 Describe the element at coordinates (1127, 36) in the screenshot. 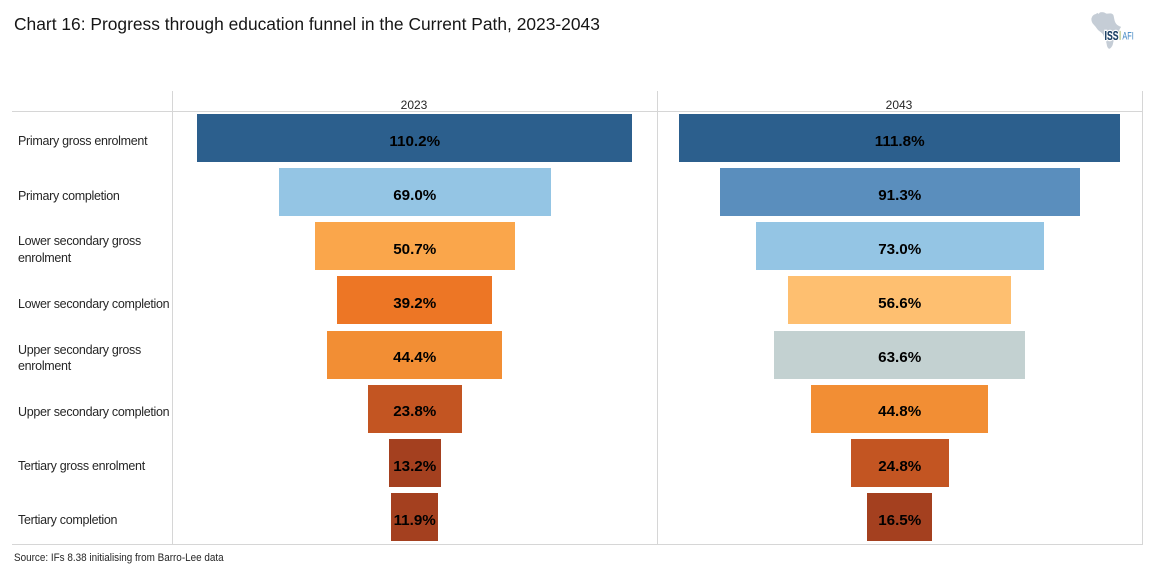

I see `svg-text: AFI` at that location.